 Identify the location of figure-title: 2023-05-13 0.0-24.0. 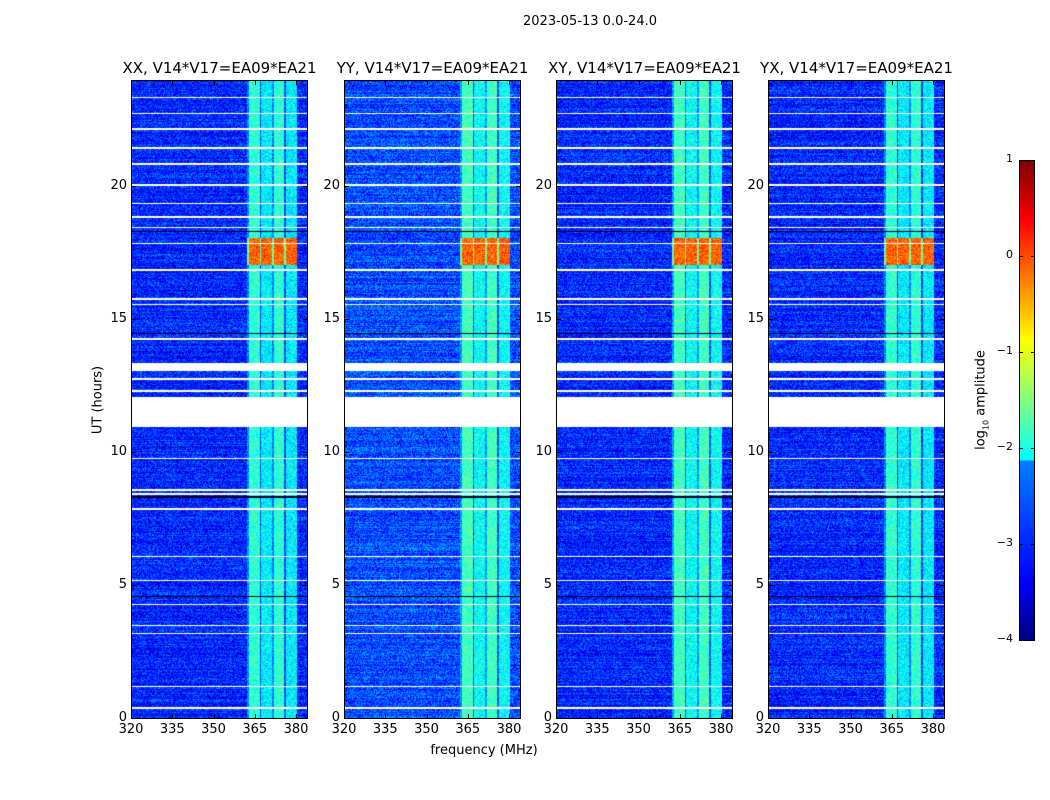
(590, 21).